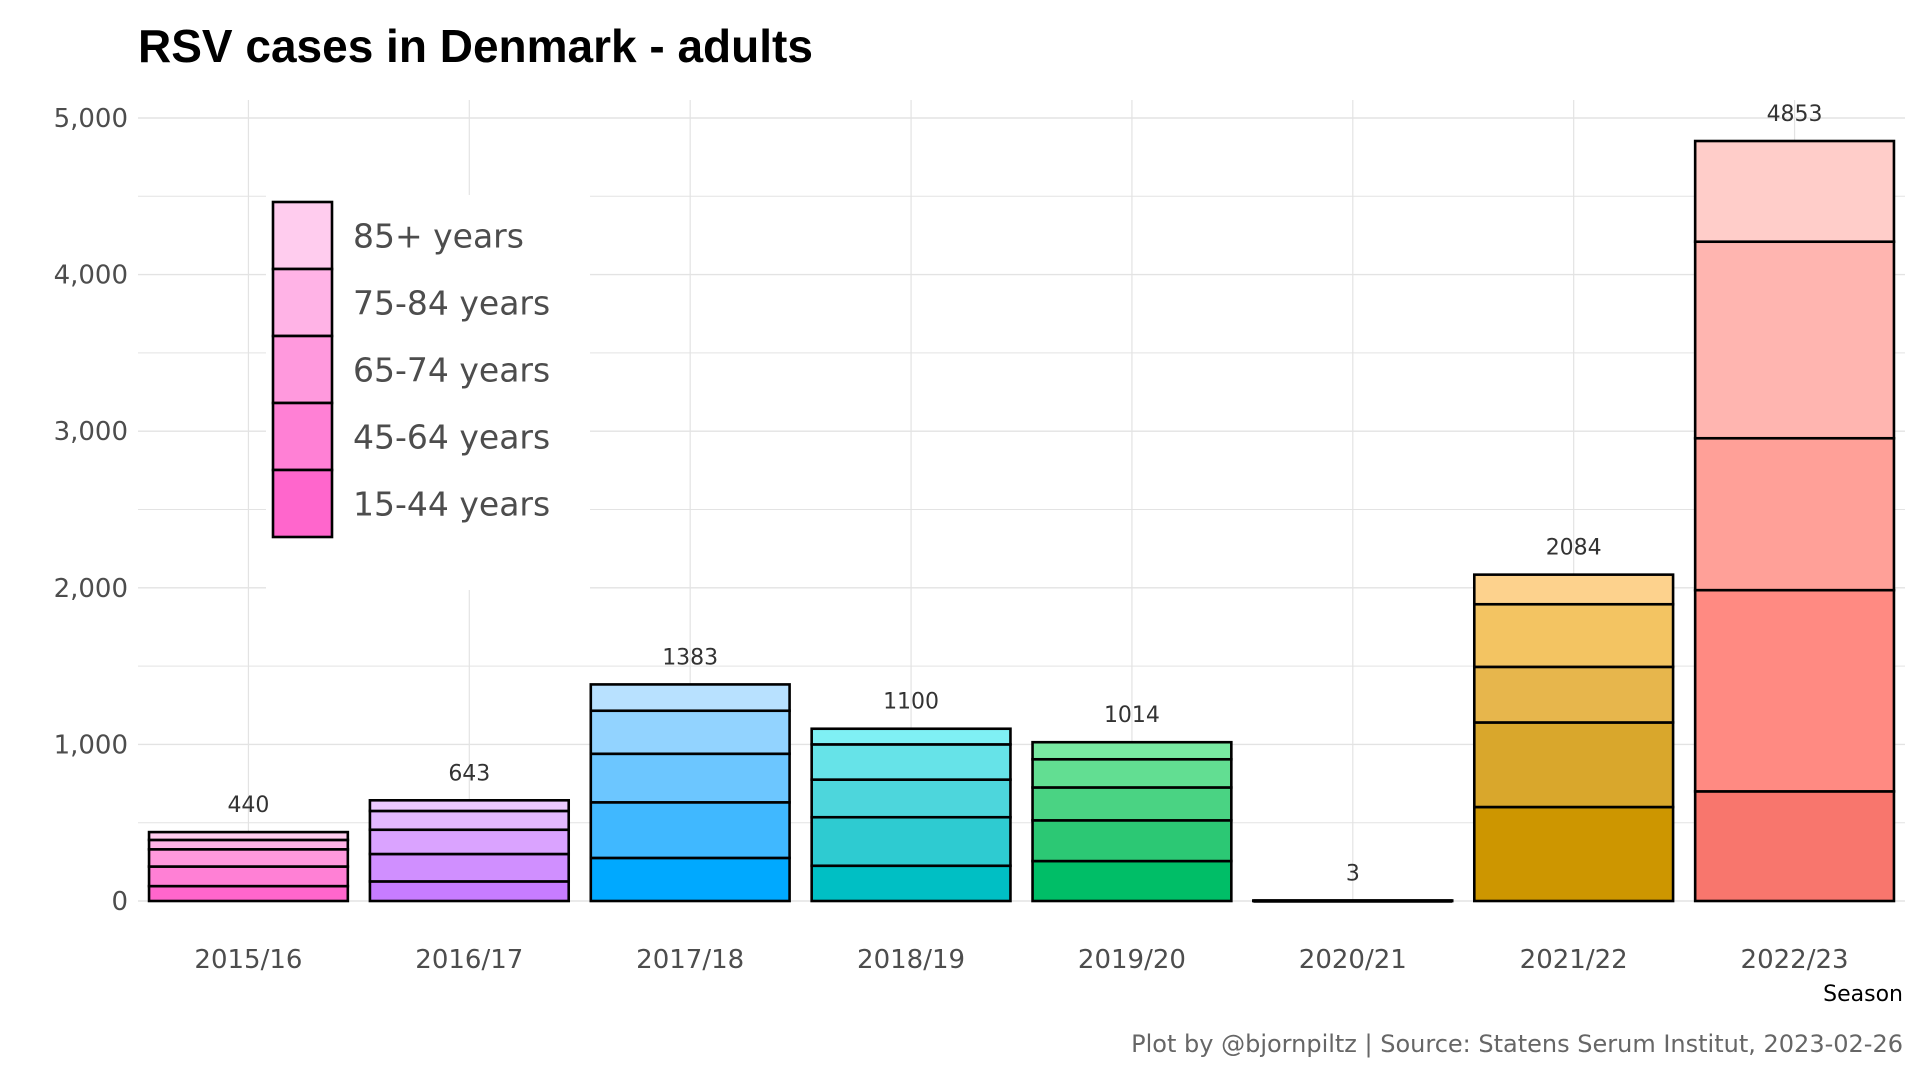 This screenshot has height=1080, width=1920. Describe the element at coordinates (1132, 715) in the screenshot. I see `bar-total-label: 1014` at that location.